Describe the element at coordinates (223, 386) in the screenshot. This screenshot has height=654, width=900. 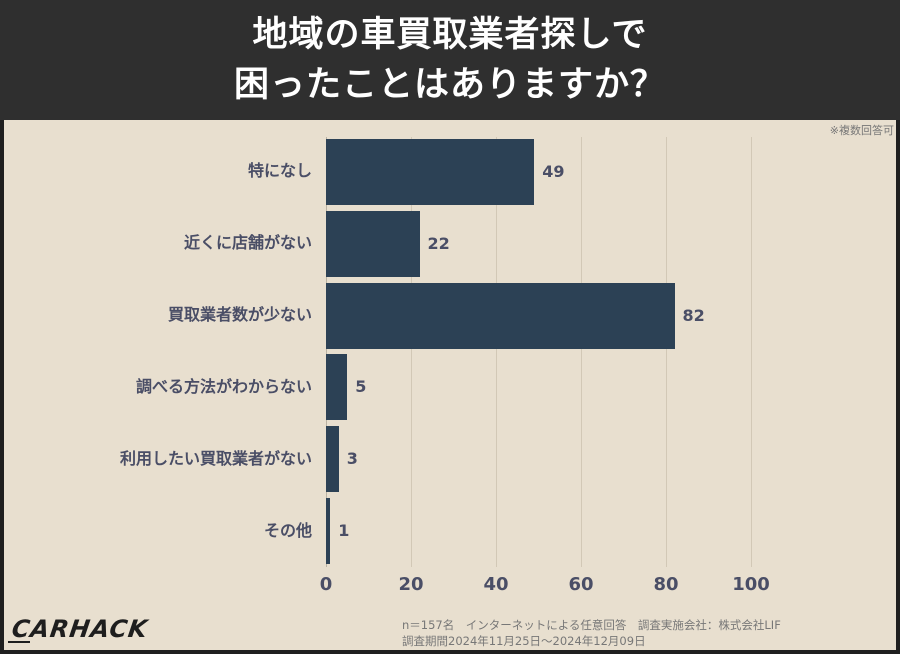
I see `category-label: 調べる方法がわからない` at that location.